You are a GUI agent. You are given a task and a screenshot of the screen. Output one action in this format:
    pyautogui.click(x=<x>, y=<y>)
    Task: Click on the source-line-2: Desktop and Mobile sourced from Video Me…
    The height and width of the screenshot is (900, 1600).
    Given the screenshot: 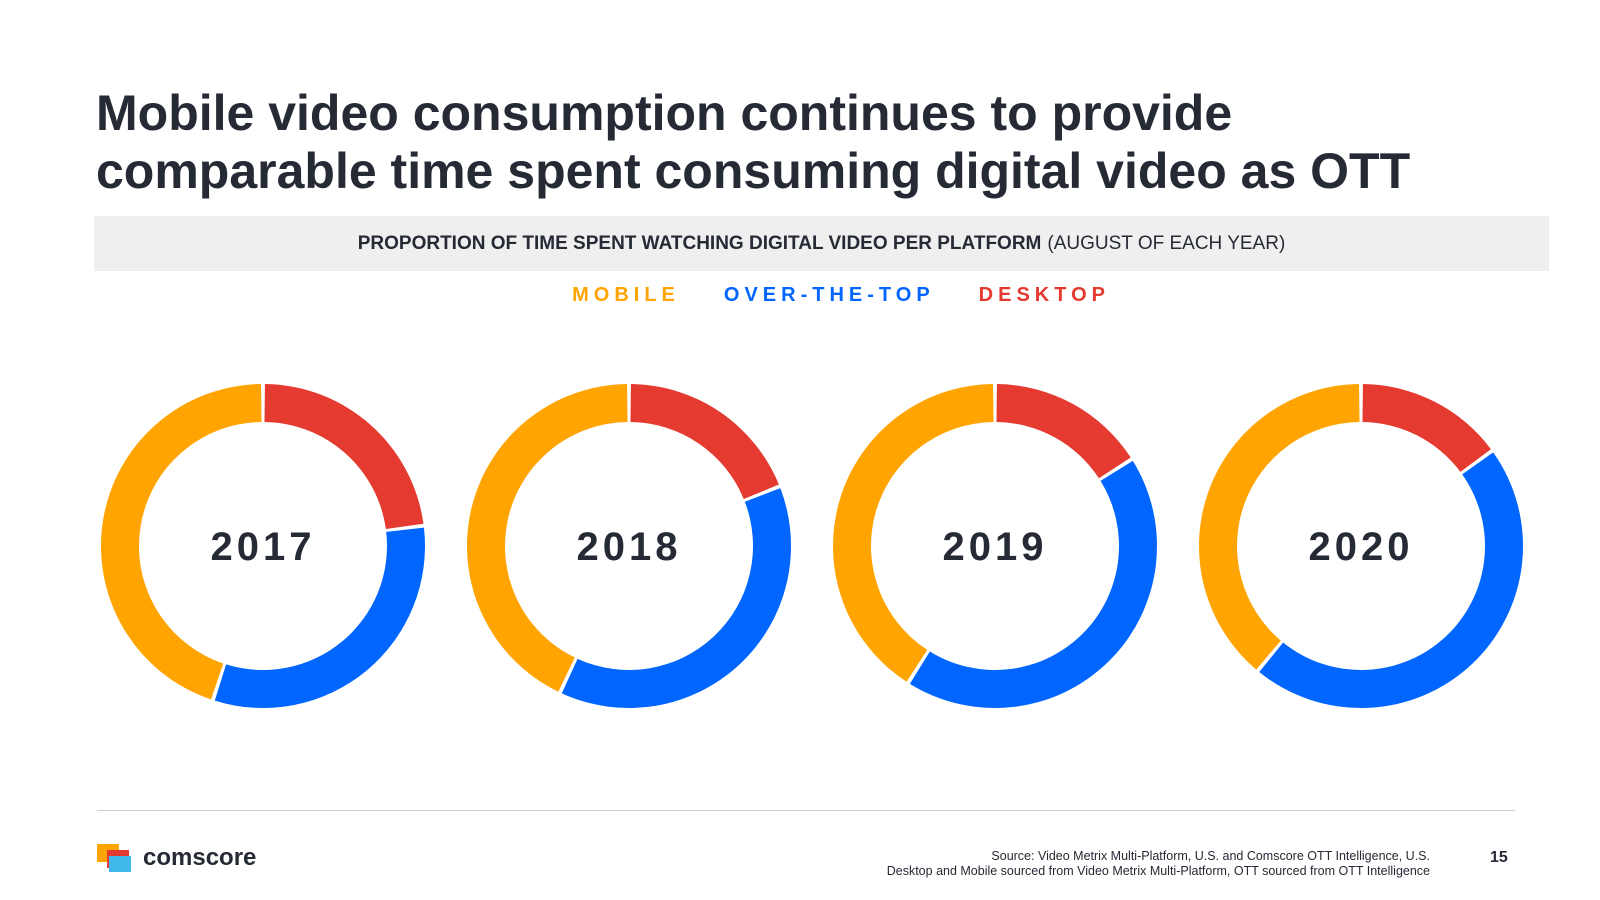 What is the action you would take?
    pyautogui.click(x=1158, y=871)
    